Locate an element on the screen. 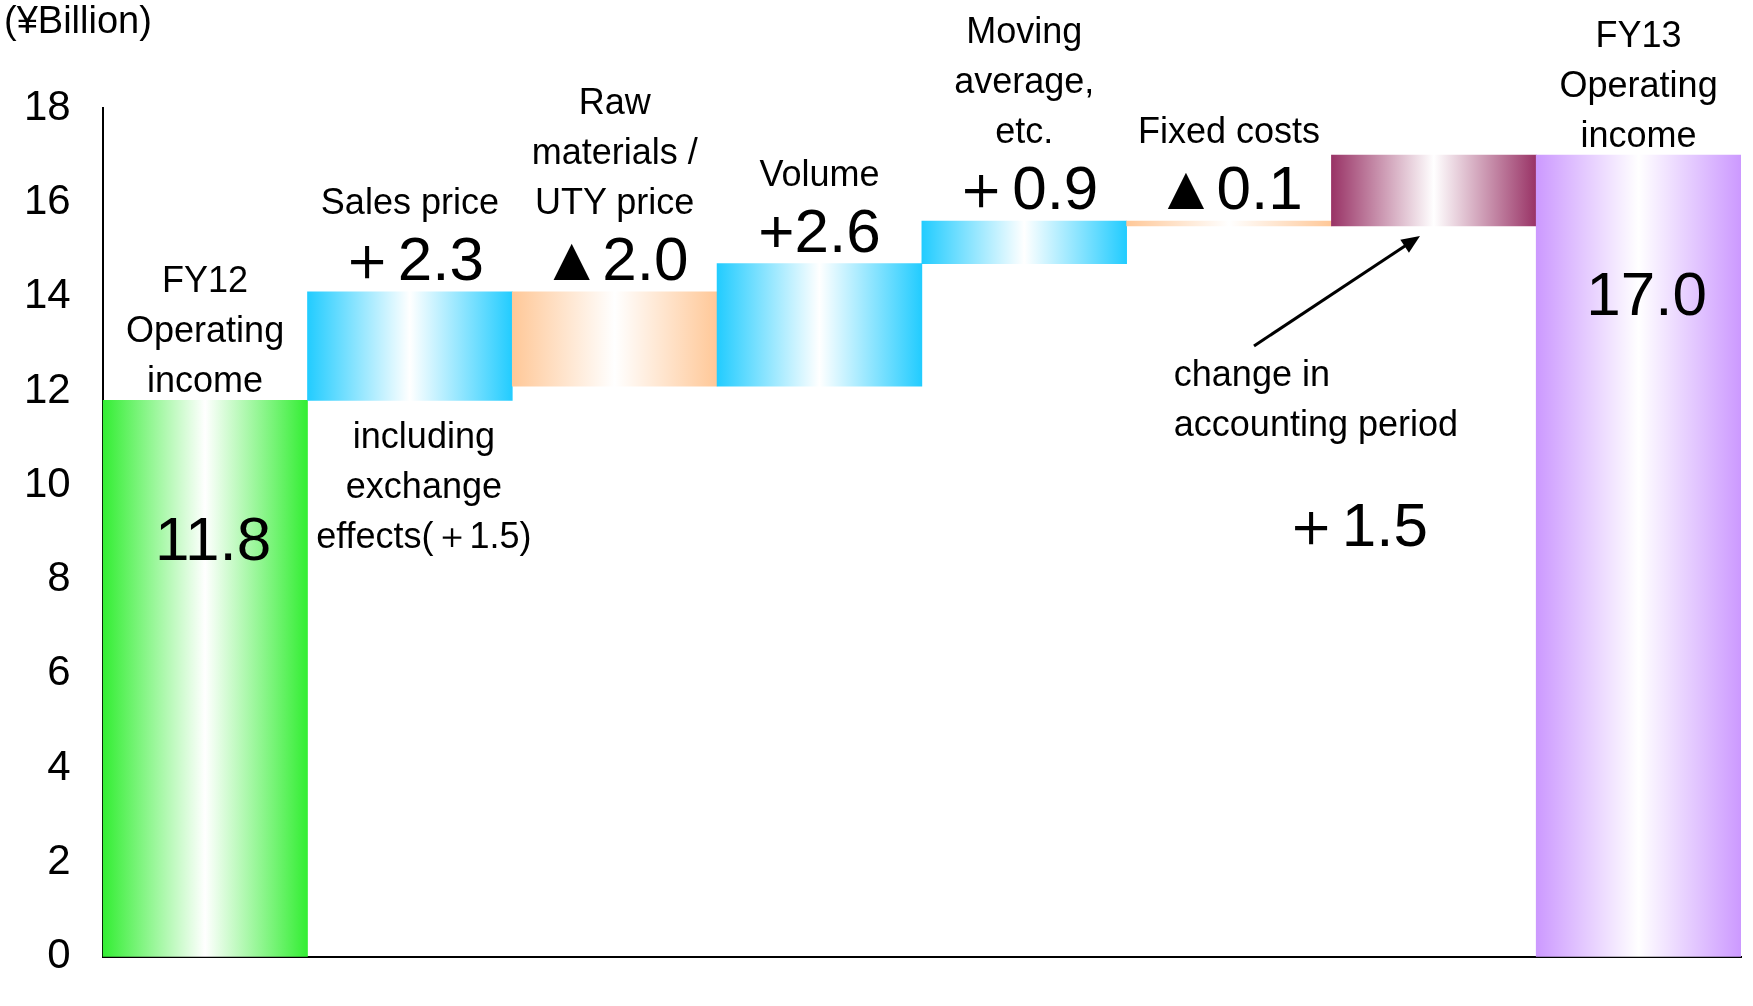 The height and width of the screenshot is (1006, 1753). x-tick-label: FY13 Operating income is located at coordinates (1638, 85).